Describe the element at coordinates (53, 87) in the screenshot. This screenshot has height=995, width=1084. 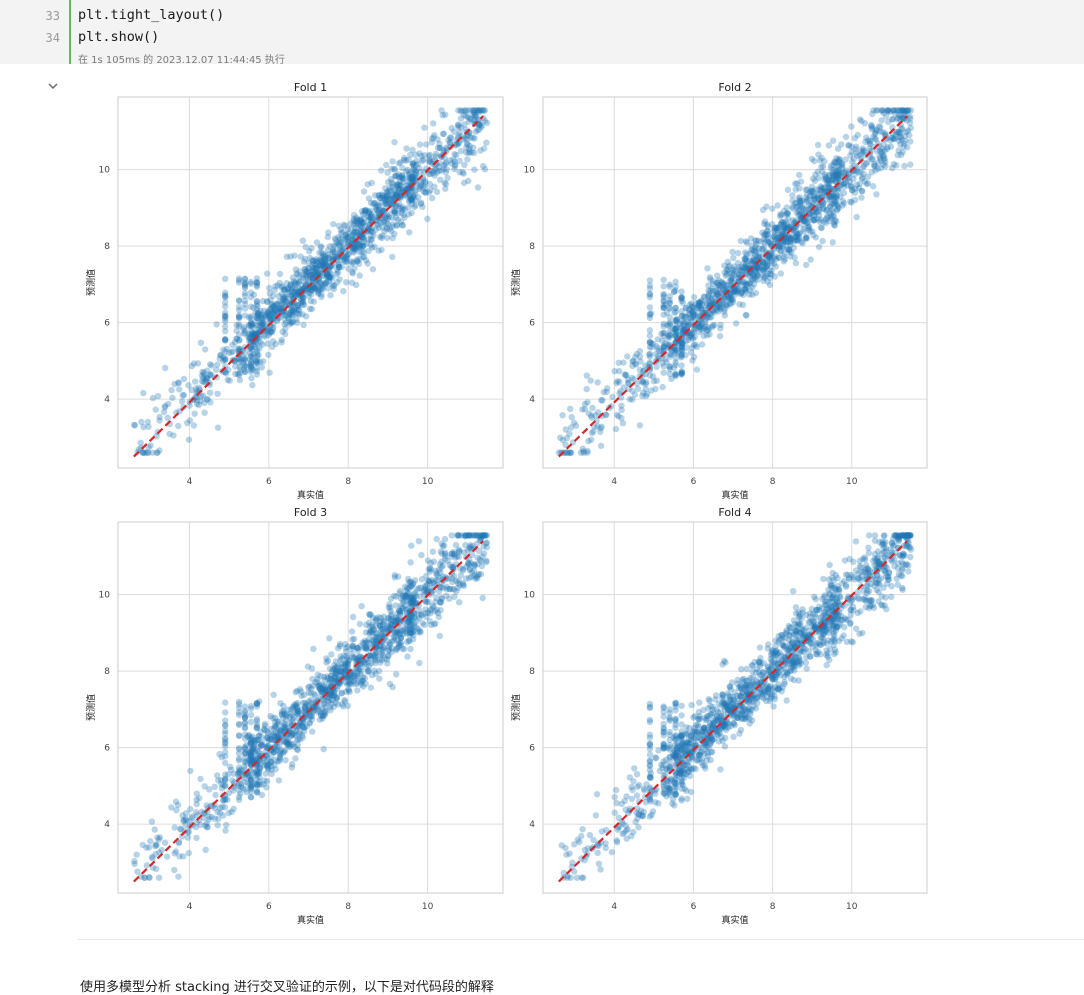
I see `chevron-down-icon` at that location.